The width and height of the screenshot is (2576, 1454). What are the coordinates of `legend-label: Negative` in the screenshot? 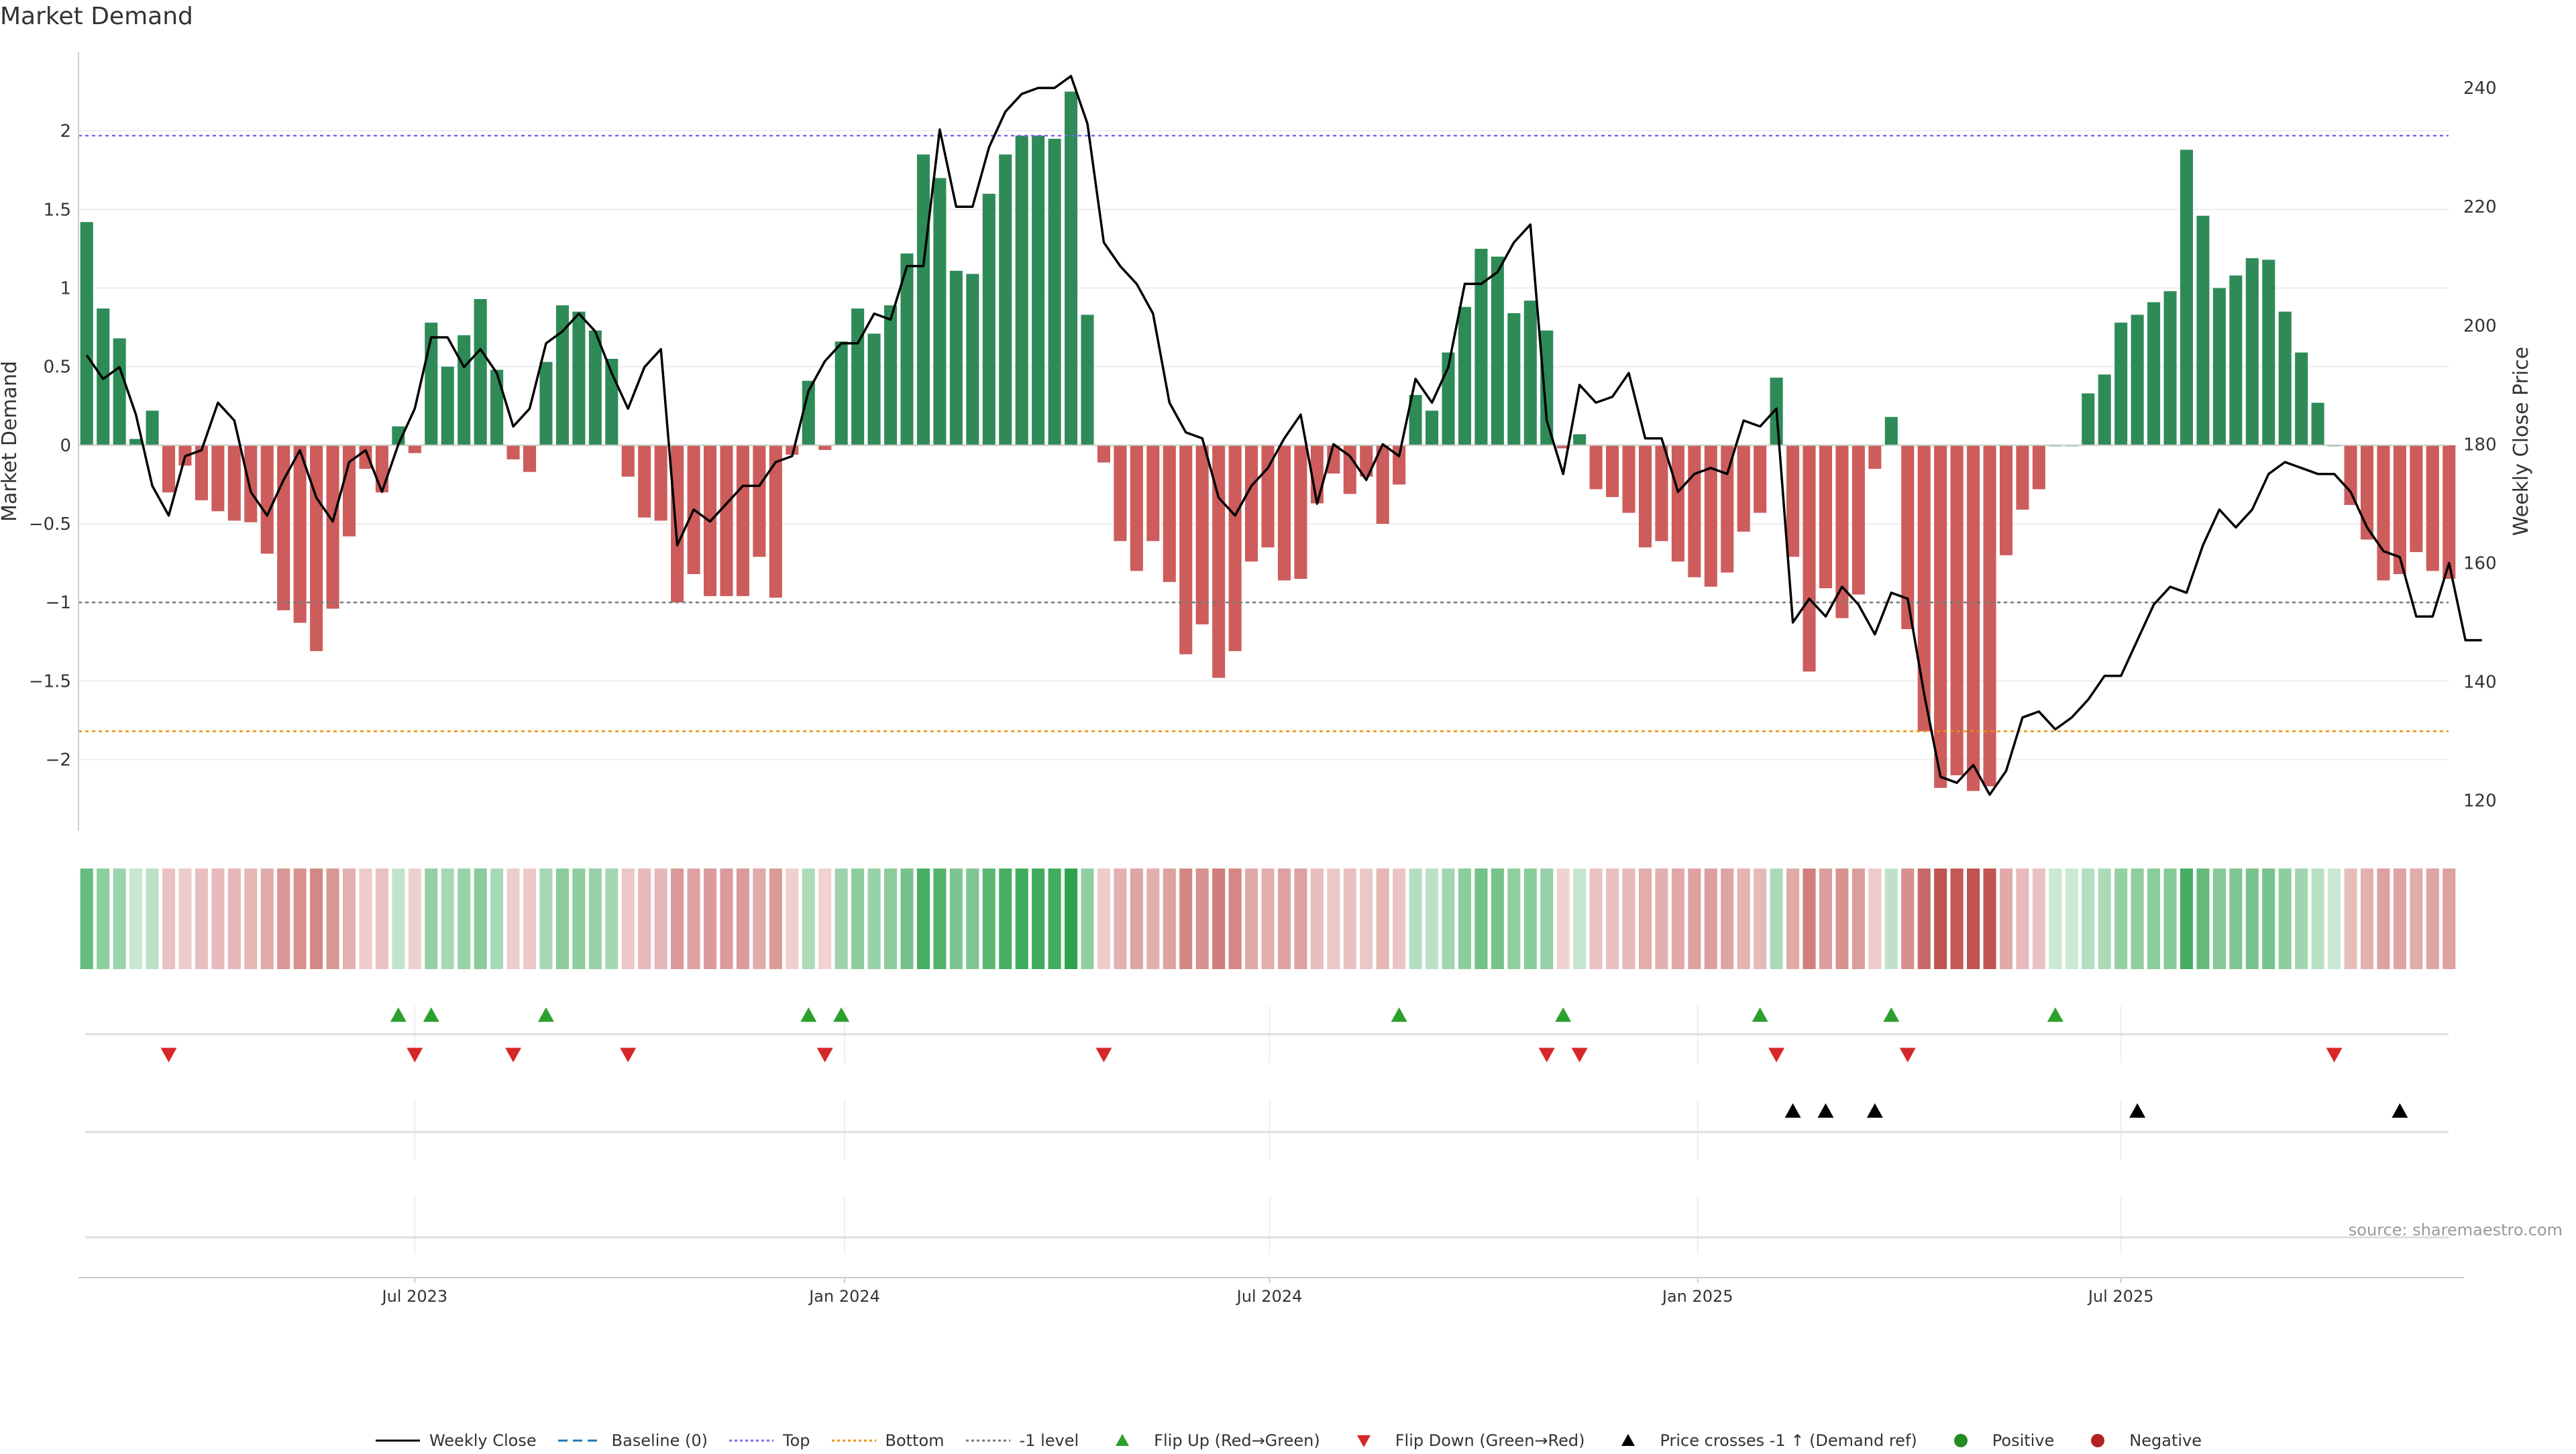 It's located at (2165, 1440).